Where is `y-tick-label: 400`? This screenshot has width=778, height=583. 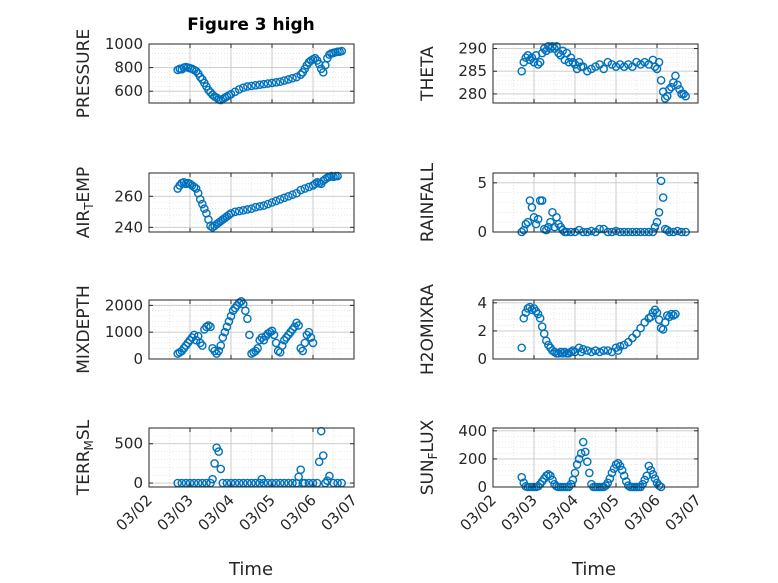 y-tick-label: 400 is located at coordinates (472, 431).